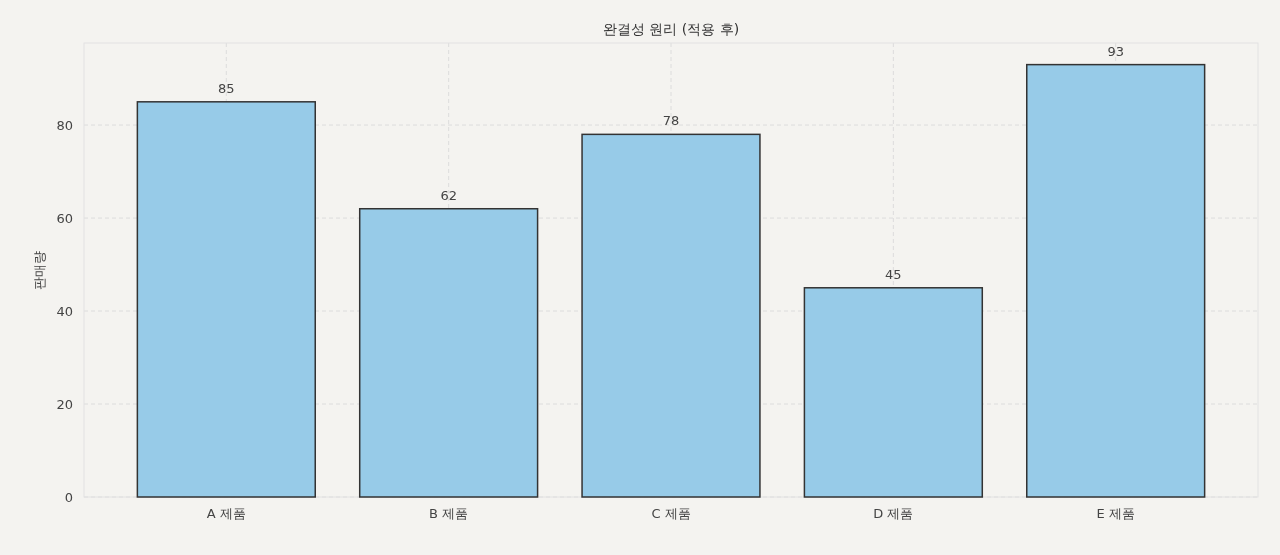 The height and width of the screenshot is (555, 1280). Describe the element at coordinates (671, 513) in the screenshot. I see `x-tick-label: C 제품` at that location.